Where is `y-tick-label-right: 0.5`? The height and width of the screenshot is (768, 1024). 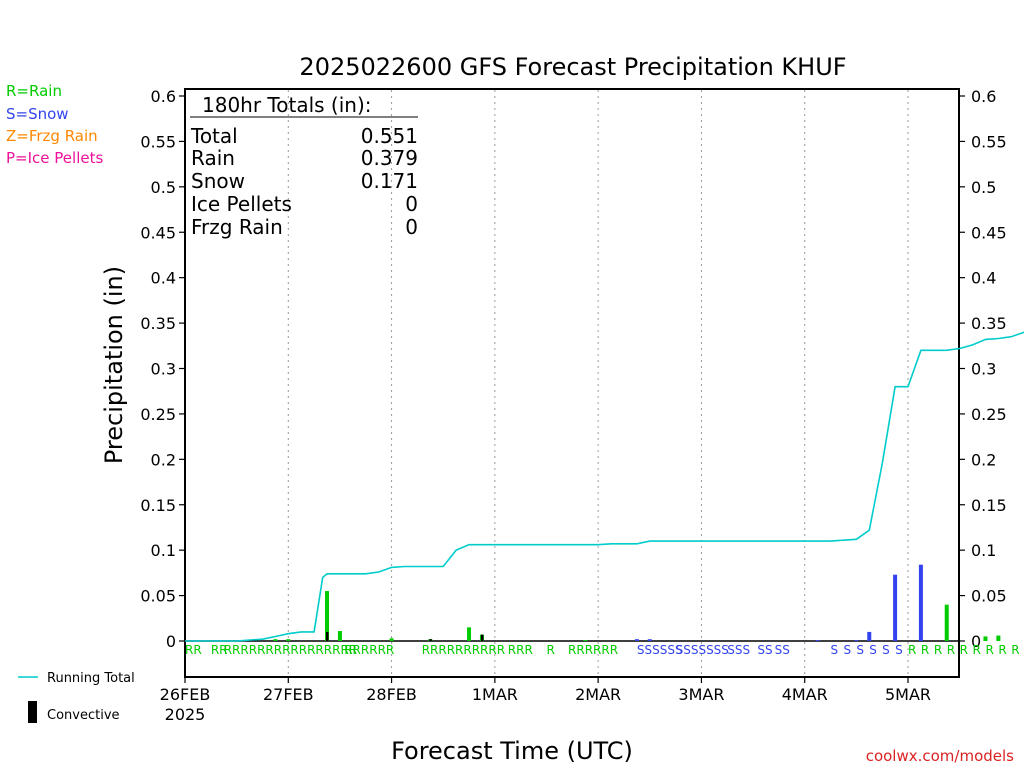 y-tick-label-right: 0.5 is located at coordinates (983, 187).